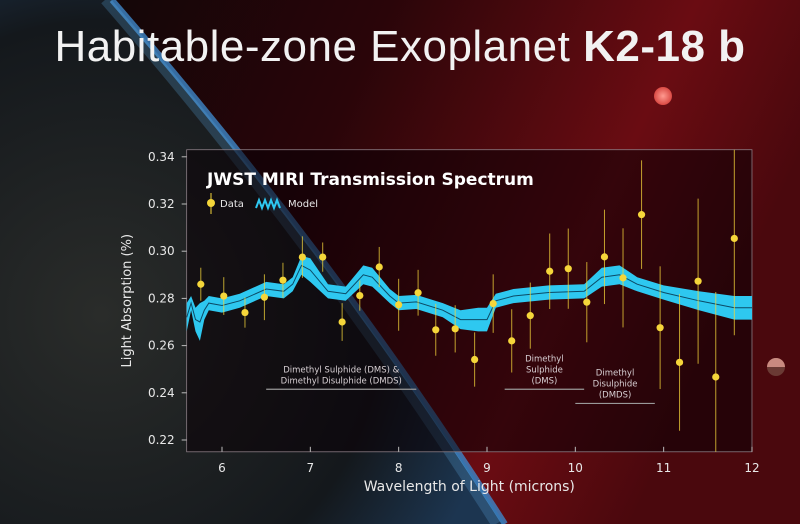 This screenshot has height=524, width=800. Describe the element at coordinates (615, 384) in the screenshot. I see `annotation-label: Disulphide` at that location.